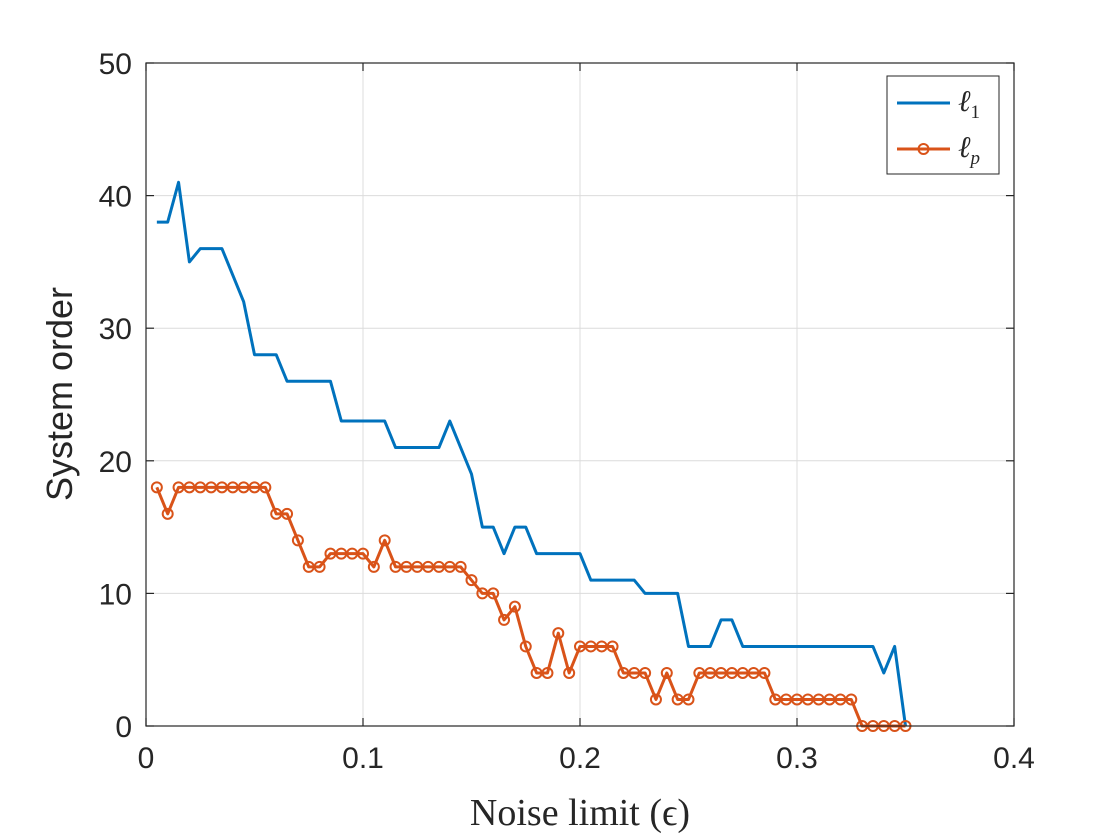 The image size is (1120, 840). I want to click on y-tick-label: 0, so click(123, 727).